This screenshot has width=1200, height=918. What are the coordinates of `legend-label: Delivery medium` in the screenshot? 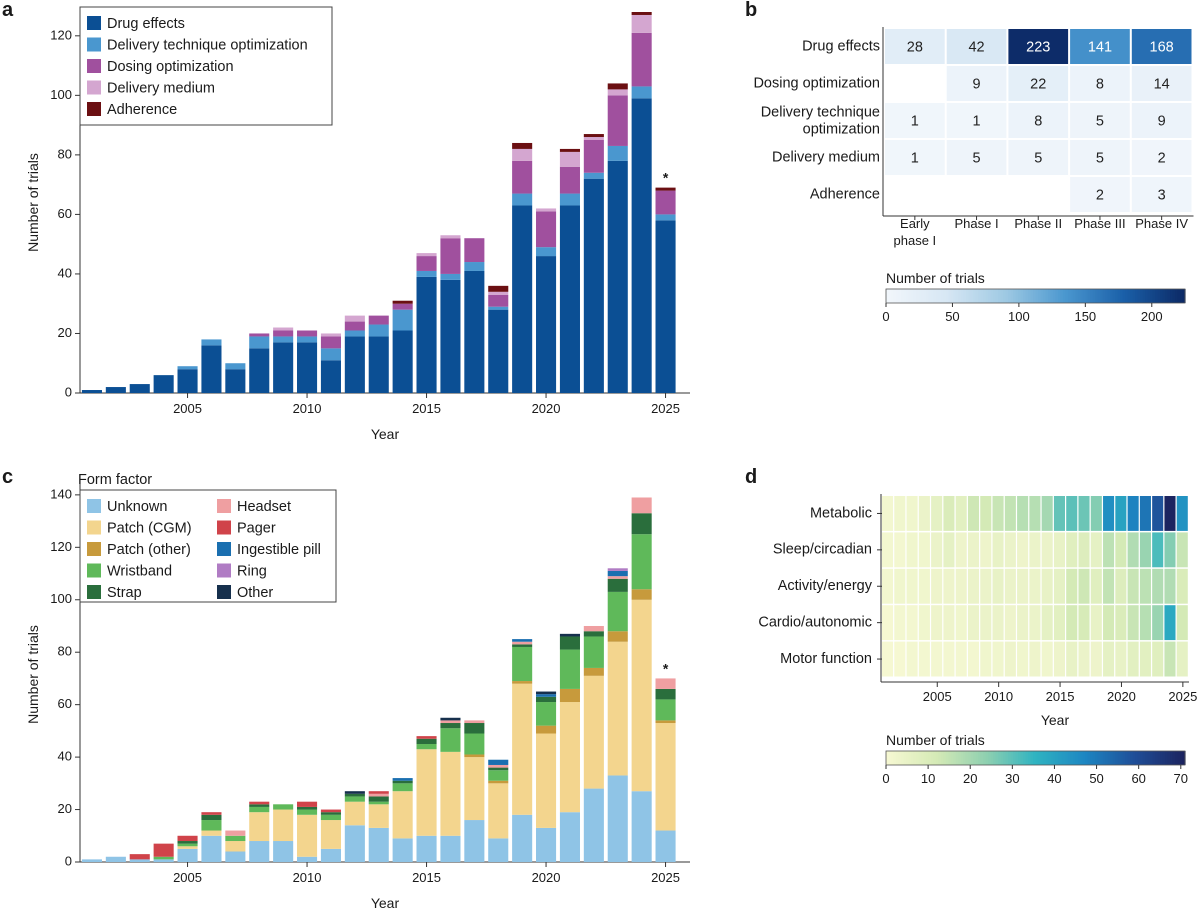 It's located at (161, 89).